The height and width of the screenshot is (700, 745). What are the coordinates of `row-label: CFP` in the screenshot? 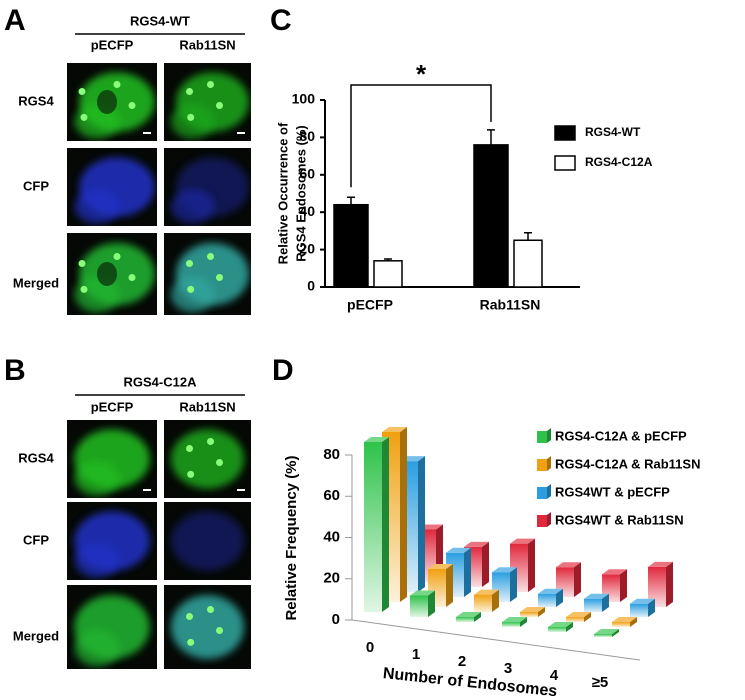 It's located at (36, 539).